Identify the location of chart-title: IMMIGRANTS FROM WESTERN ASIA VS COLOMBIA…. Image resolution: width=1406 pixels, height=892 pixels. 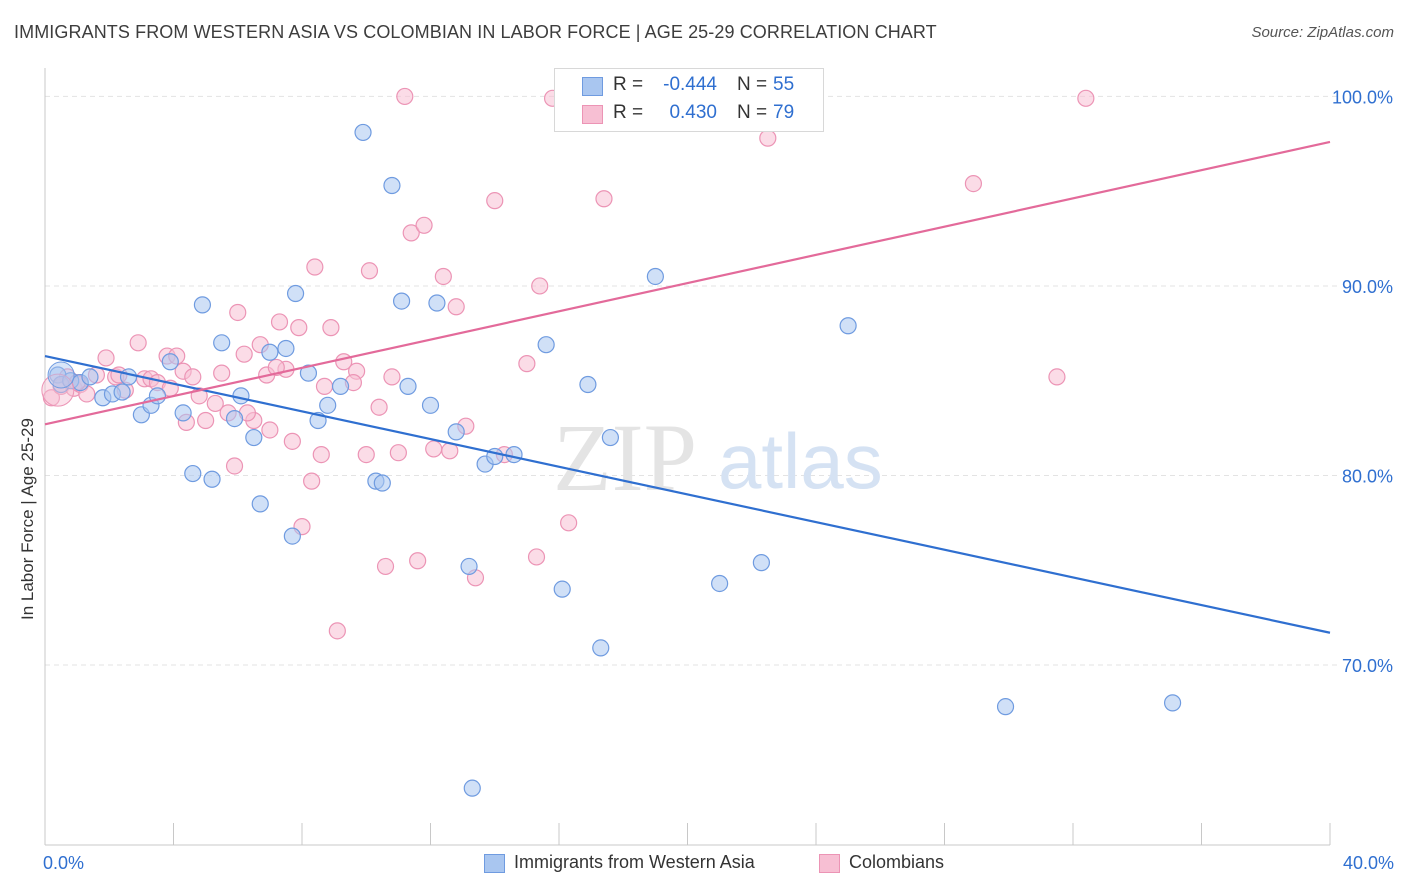
(475, 32).